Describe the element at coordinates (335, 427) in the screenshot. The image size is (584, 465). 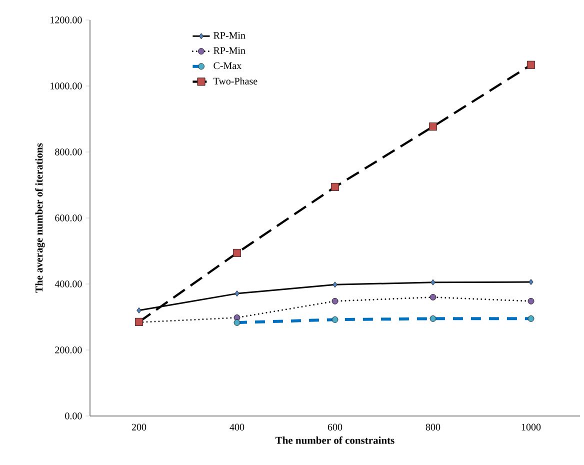
I see `x-tick-label: 600` at that location.